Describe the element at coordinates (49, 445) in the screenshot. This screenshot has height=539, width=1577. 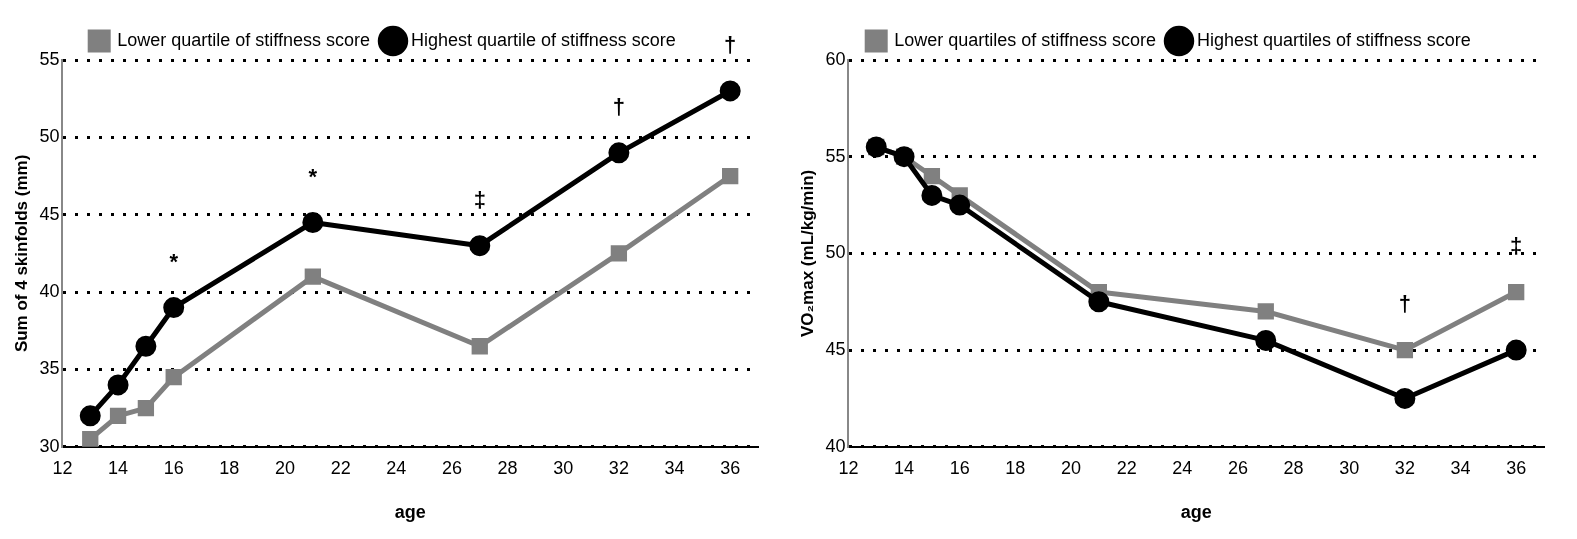
I see `y-tick-label: 30` at that location.